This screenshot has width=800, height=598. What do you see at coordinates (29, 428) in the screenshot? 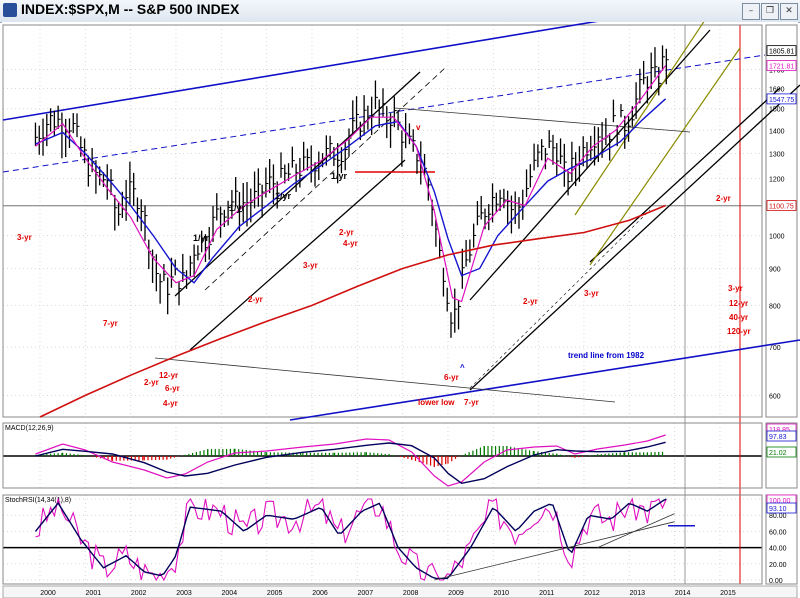
I see `macd-title: MACD(12,26,9)` at bounding box center [29, 428].